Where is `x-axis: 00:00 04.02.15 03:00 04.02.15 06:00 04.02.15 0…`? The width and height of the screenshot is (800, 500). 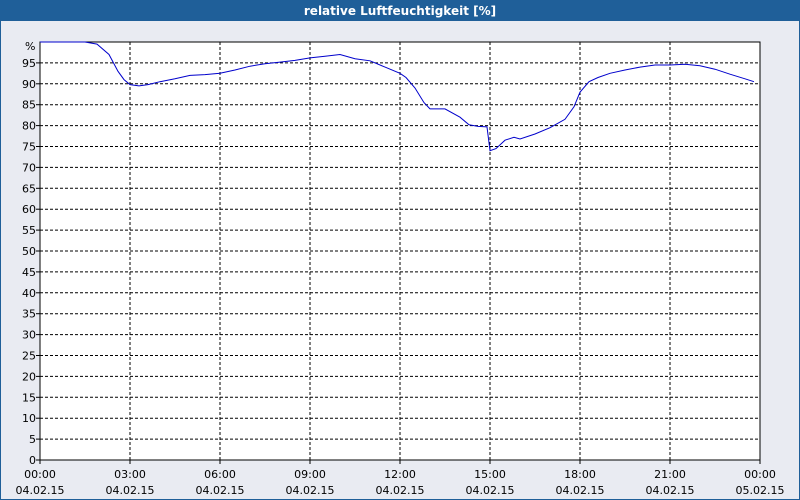
x-axis: 00:00 04.02.15 03:00 04.02.15 06:00 04.02.15 0… is located at coordinates (400, 478).